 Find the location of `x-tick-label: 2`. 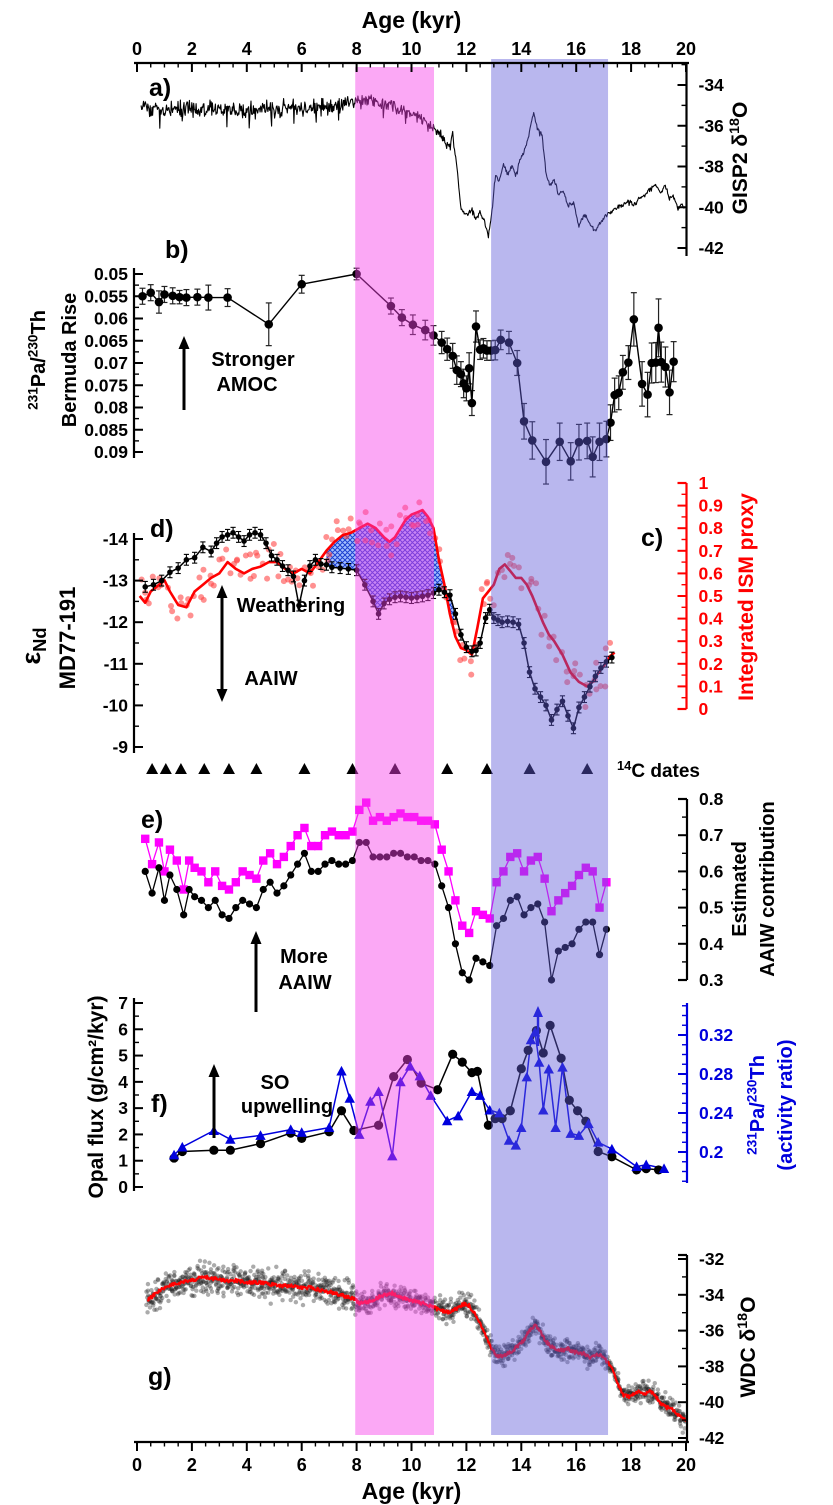

x-tick-label: 2 is located at coordinates (192, 49).